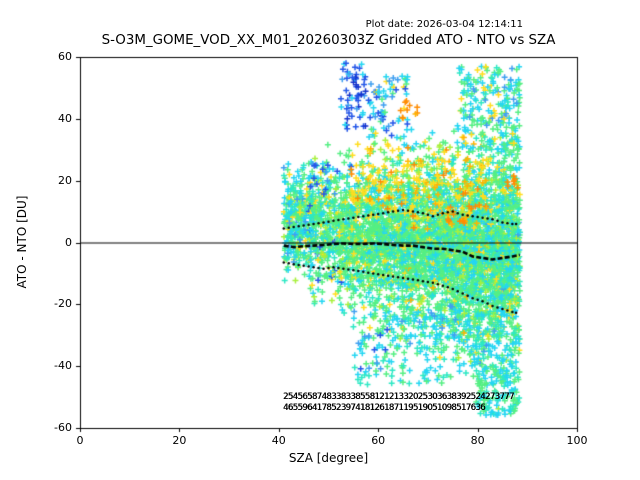 The width and height of the screenshot is (640, 480). I want to click on x-tick-label: 40, so click(278, 440).